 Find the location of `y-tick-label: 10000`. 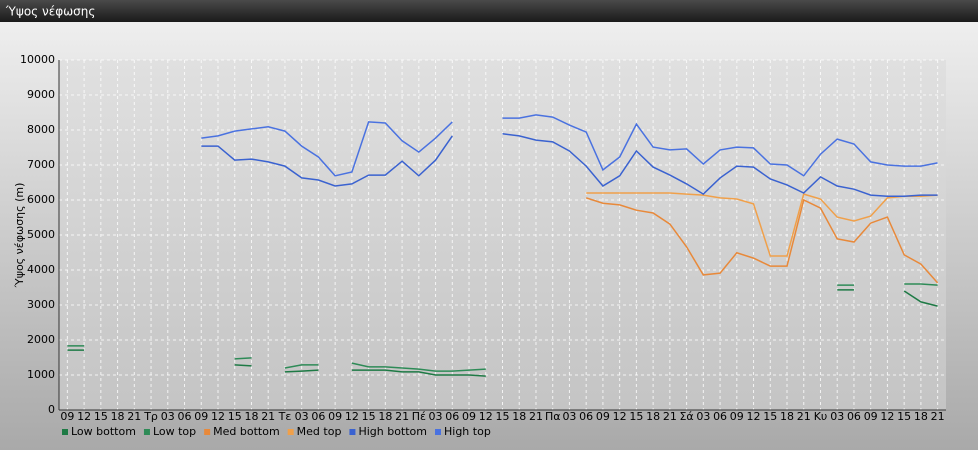

y-tick-label: 10000 is located at coordinates (37, 59).